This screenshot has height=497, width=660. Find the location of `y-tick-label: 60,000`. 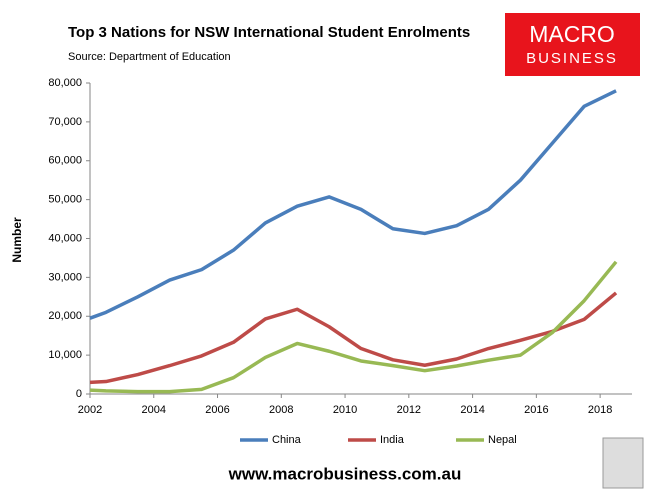

y-tick-label: 60,000 is located at coordinates (65, 161).